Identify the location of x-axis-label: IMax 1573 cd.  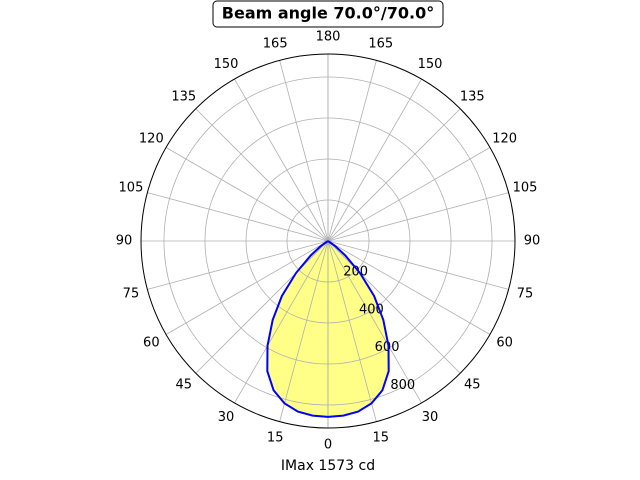
(328, 466).